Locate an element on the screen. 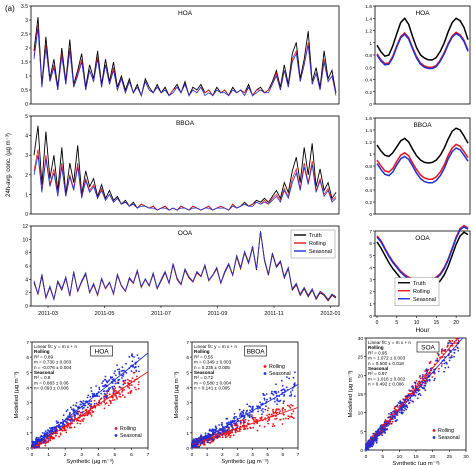  sc-bboa-fit-seasonal is located at coordinates (245, 415).